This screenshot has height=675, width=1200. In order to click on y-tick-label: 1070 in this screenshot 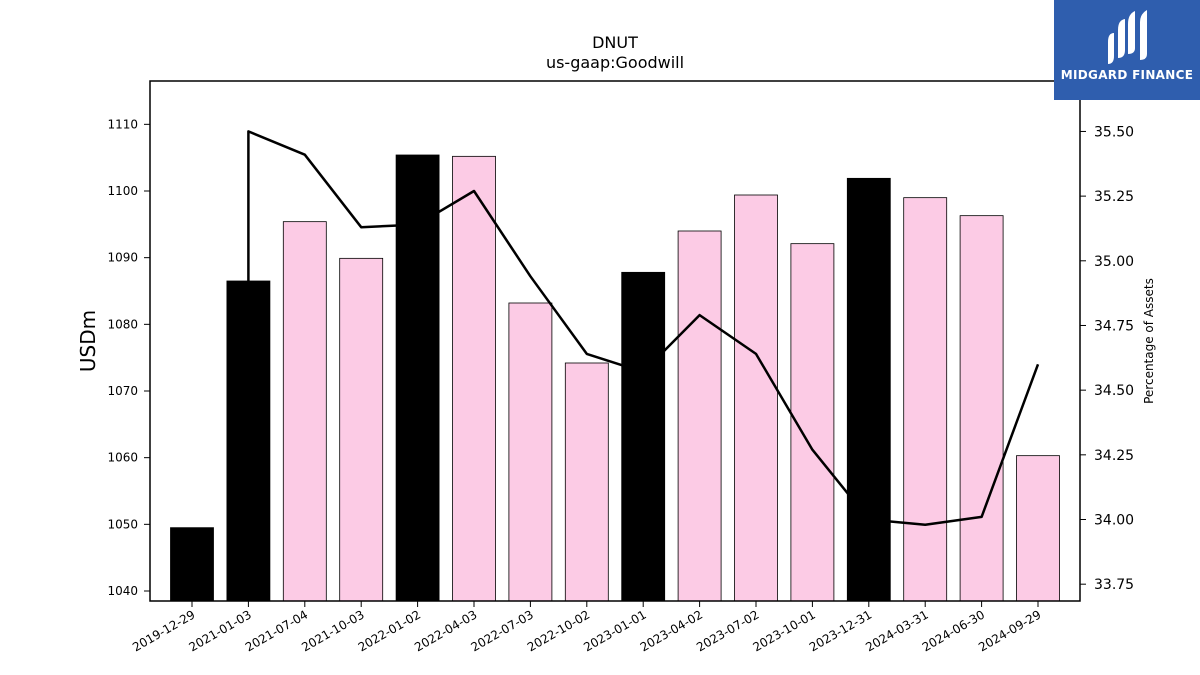, I will do `click(122, 391)`.